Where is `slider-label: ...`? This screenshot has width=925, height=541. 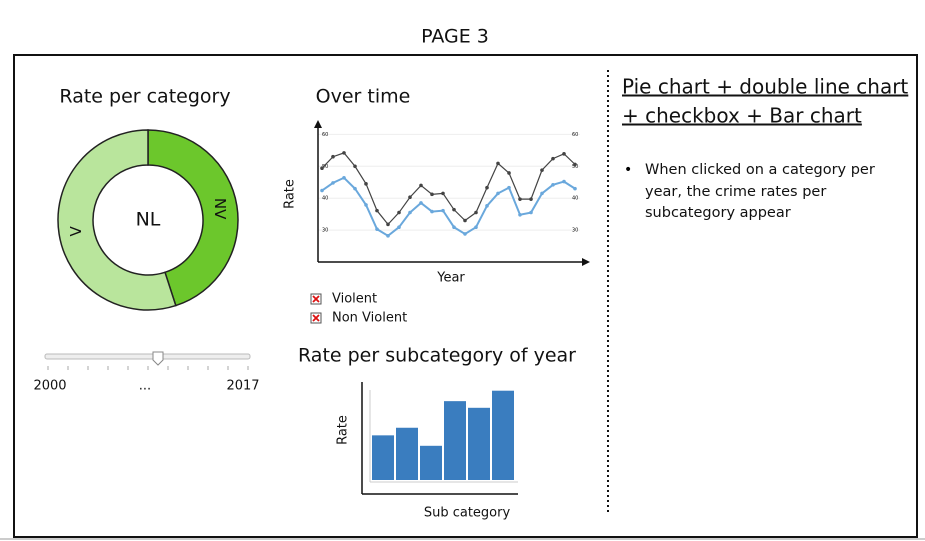 slider-label: ... is located at coordinates (145, 386).